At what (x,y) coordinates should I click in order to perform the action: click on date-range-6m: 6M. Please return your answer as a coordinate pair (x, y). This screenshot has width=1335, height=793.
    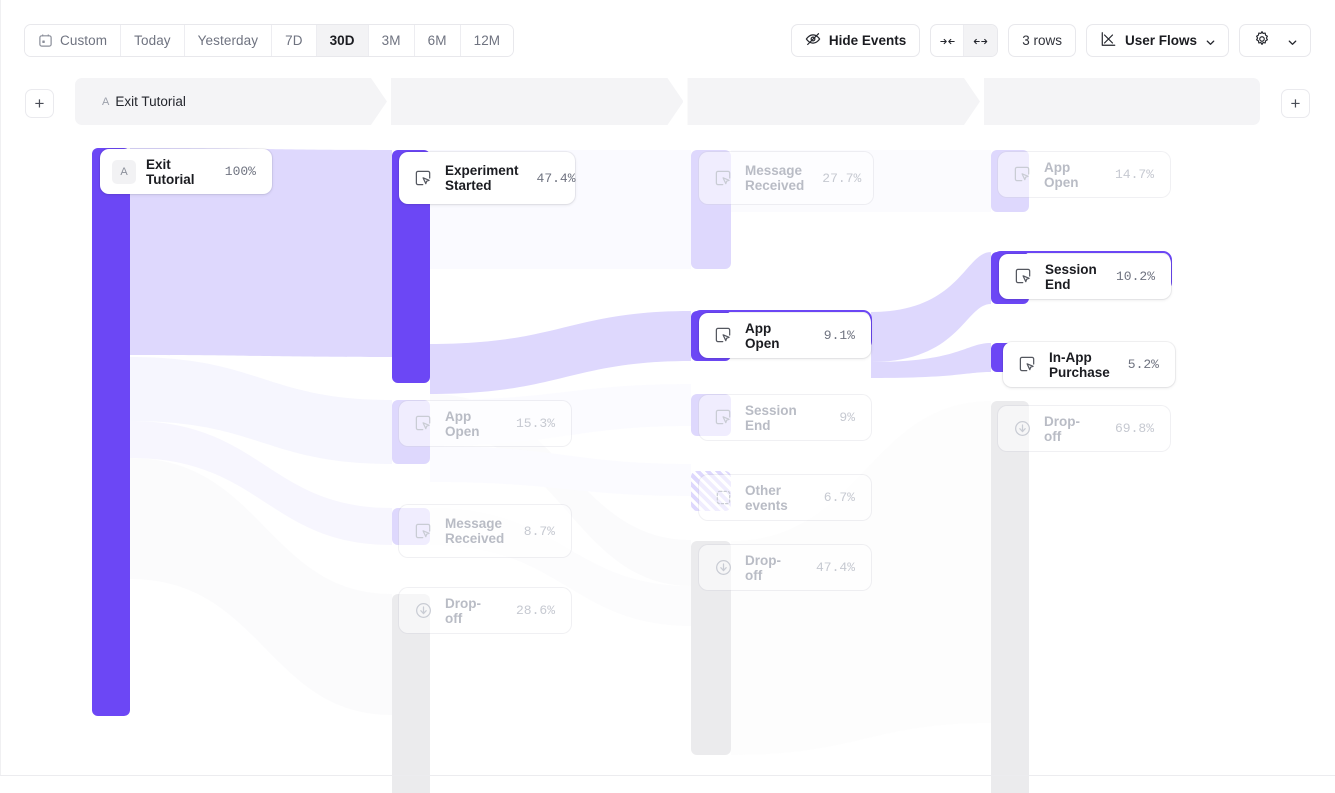
    Looking at the image, I should click on (437, 40).